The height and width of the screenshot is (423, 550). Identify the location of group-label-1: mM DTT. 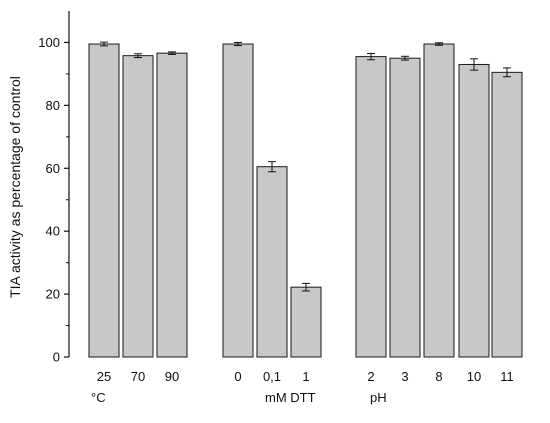
(290, 397).